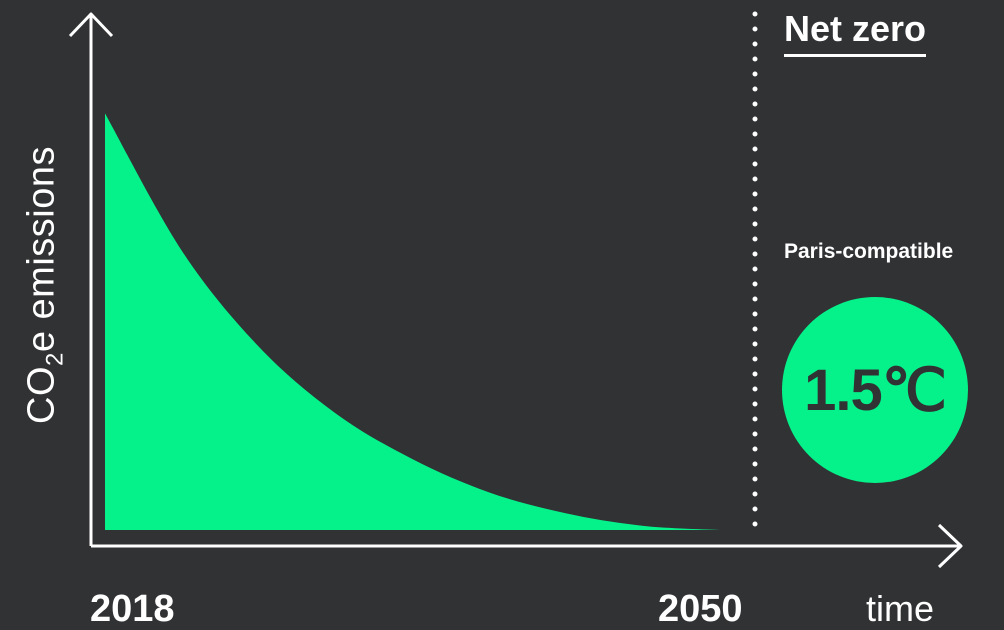  What do you see at coordinates (132, 609) in the screenshot?
I see `x-tick-label-start: 2018` at bounding box center [132, 609].